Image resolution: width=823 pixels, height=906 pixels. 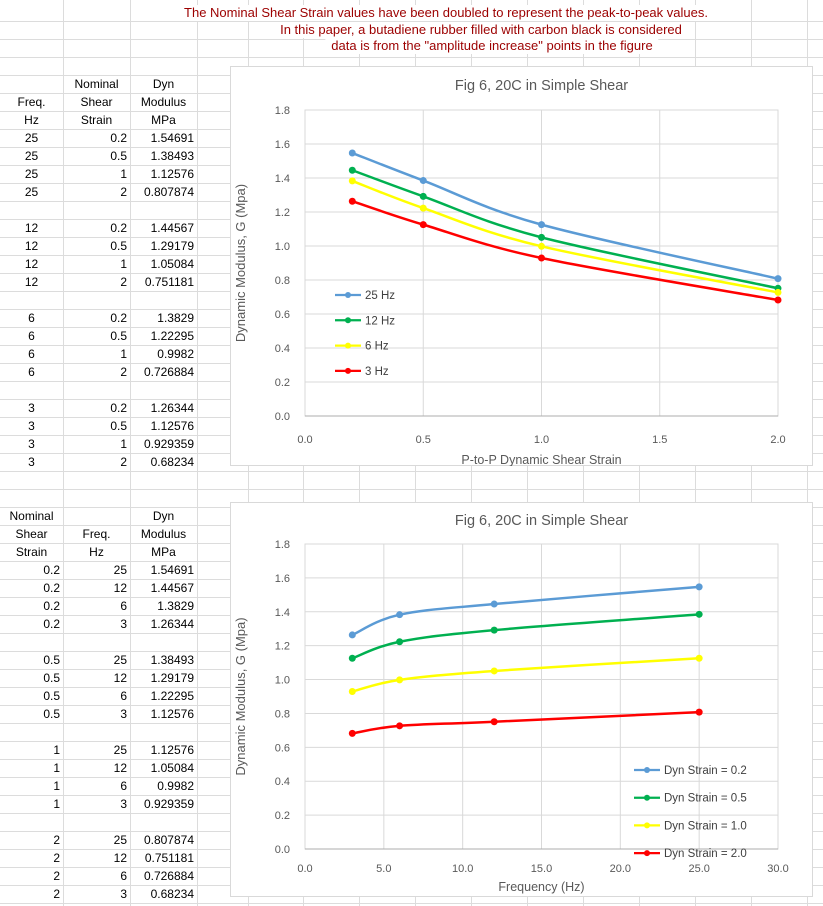 I want to click on table-cell: 1.44567, so click(x=172, y=228).